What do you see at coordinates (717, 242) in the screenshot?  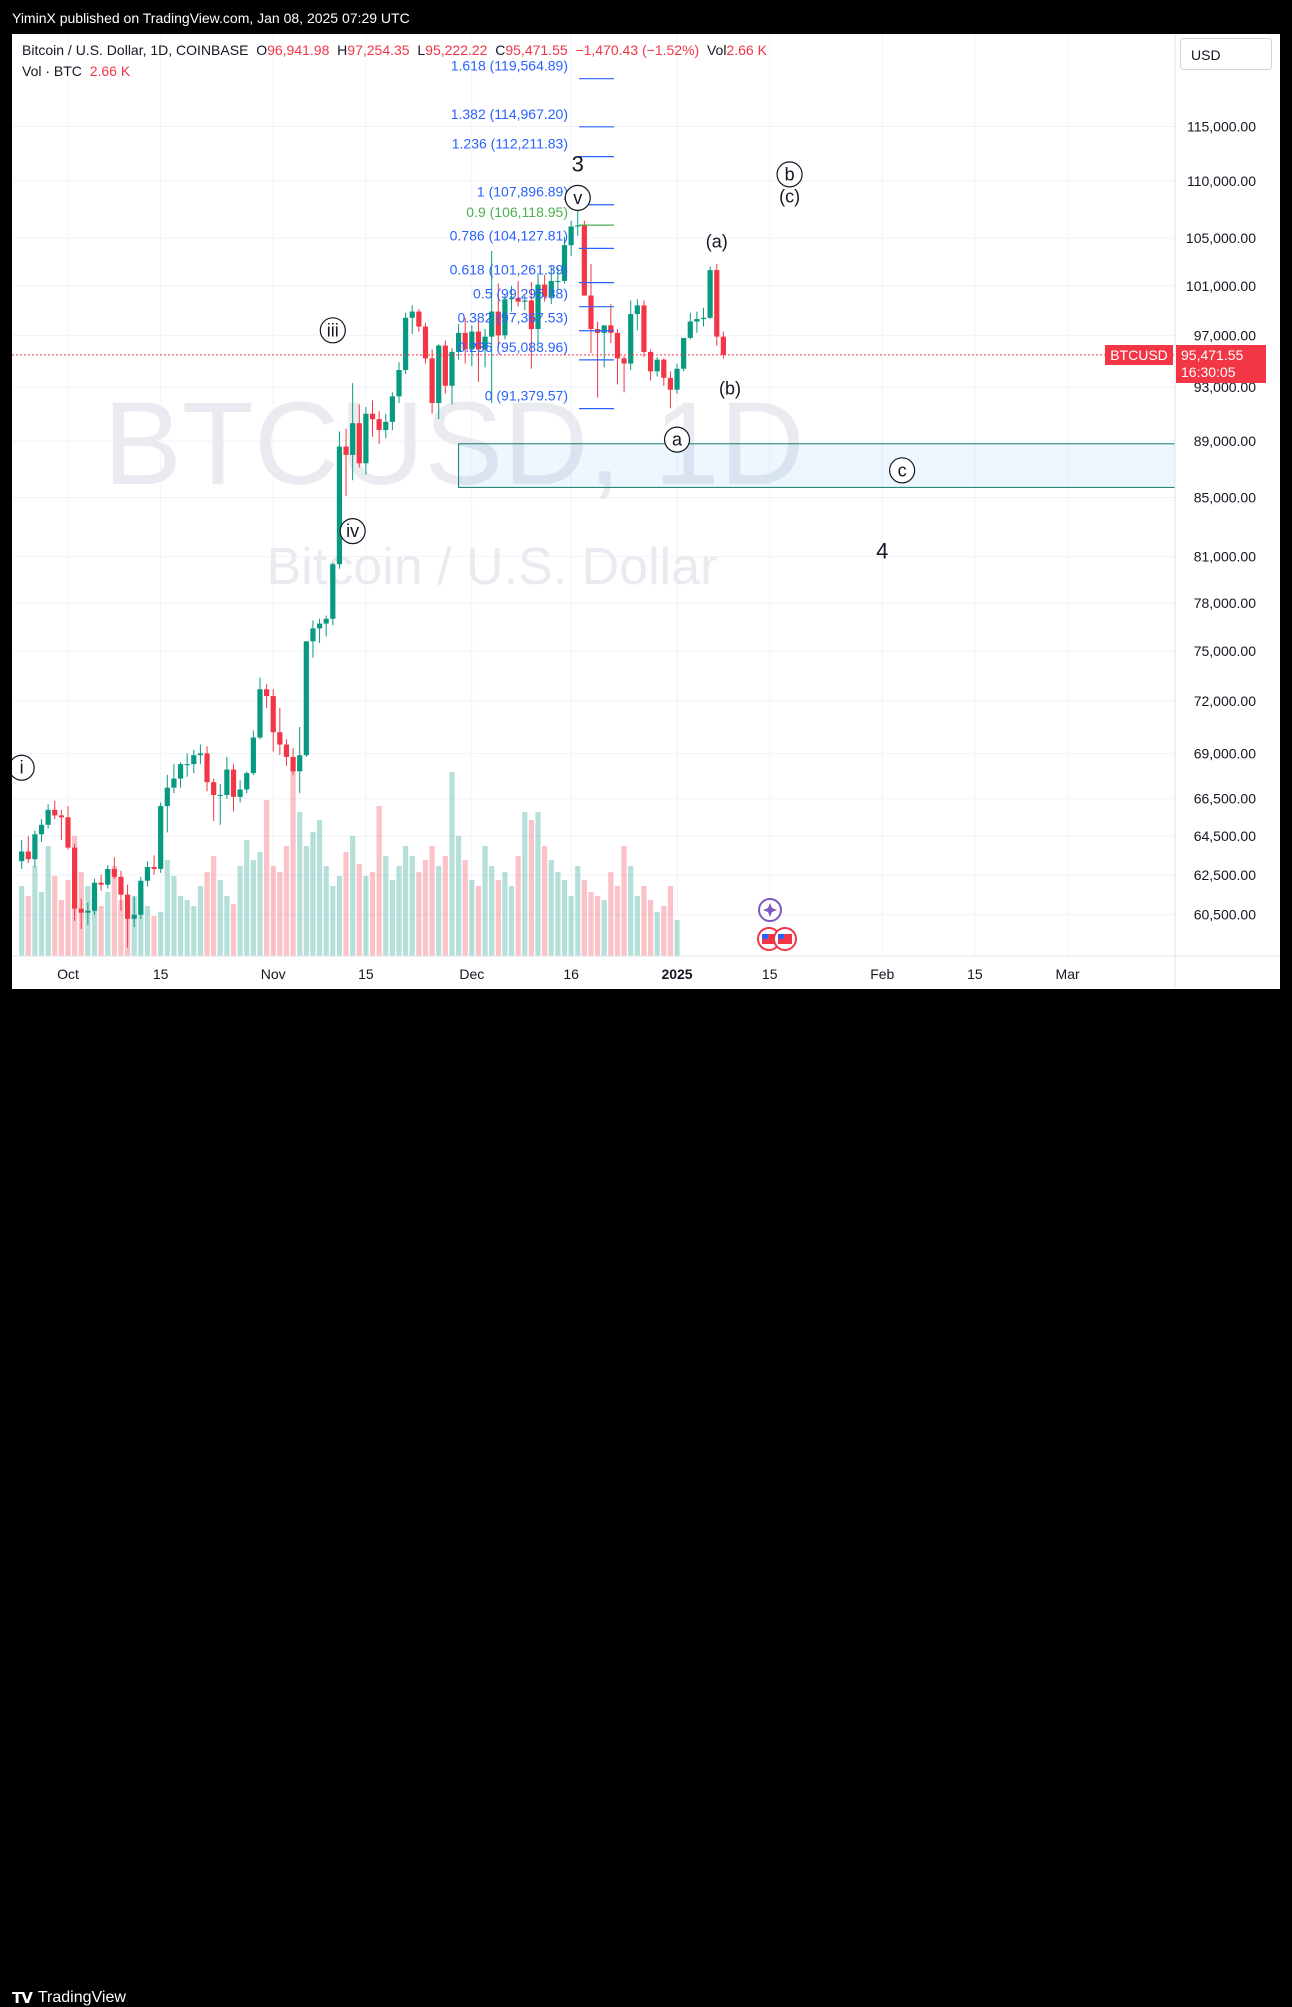 I see `wave-label-(a): (a)` at bounding box center [717, 242].